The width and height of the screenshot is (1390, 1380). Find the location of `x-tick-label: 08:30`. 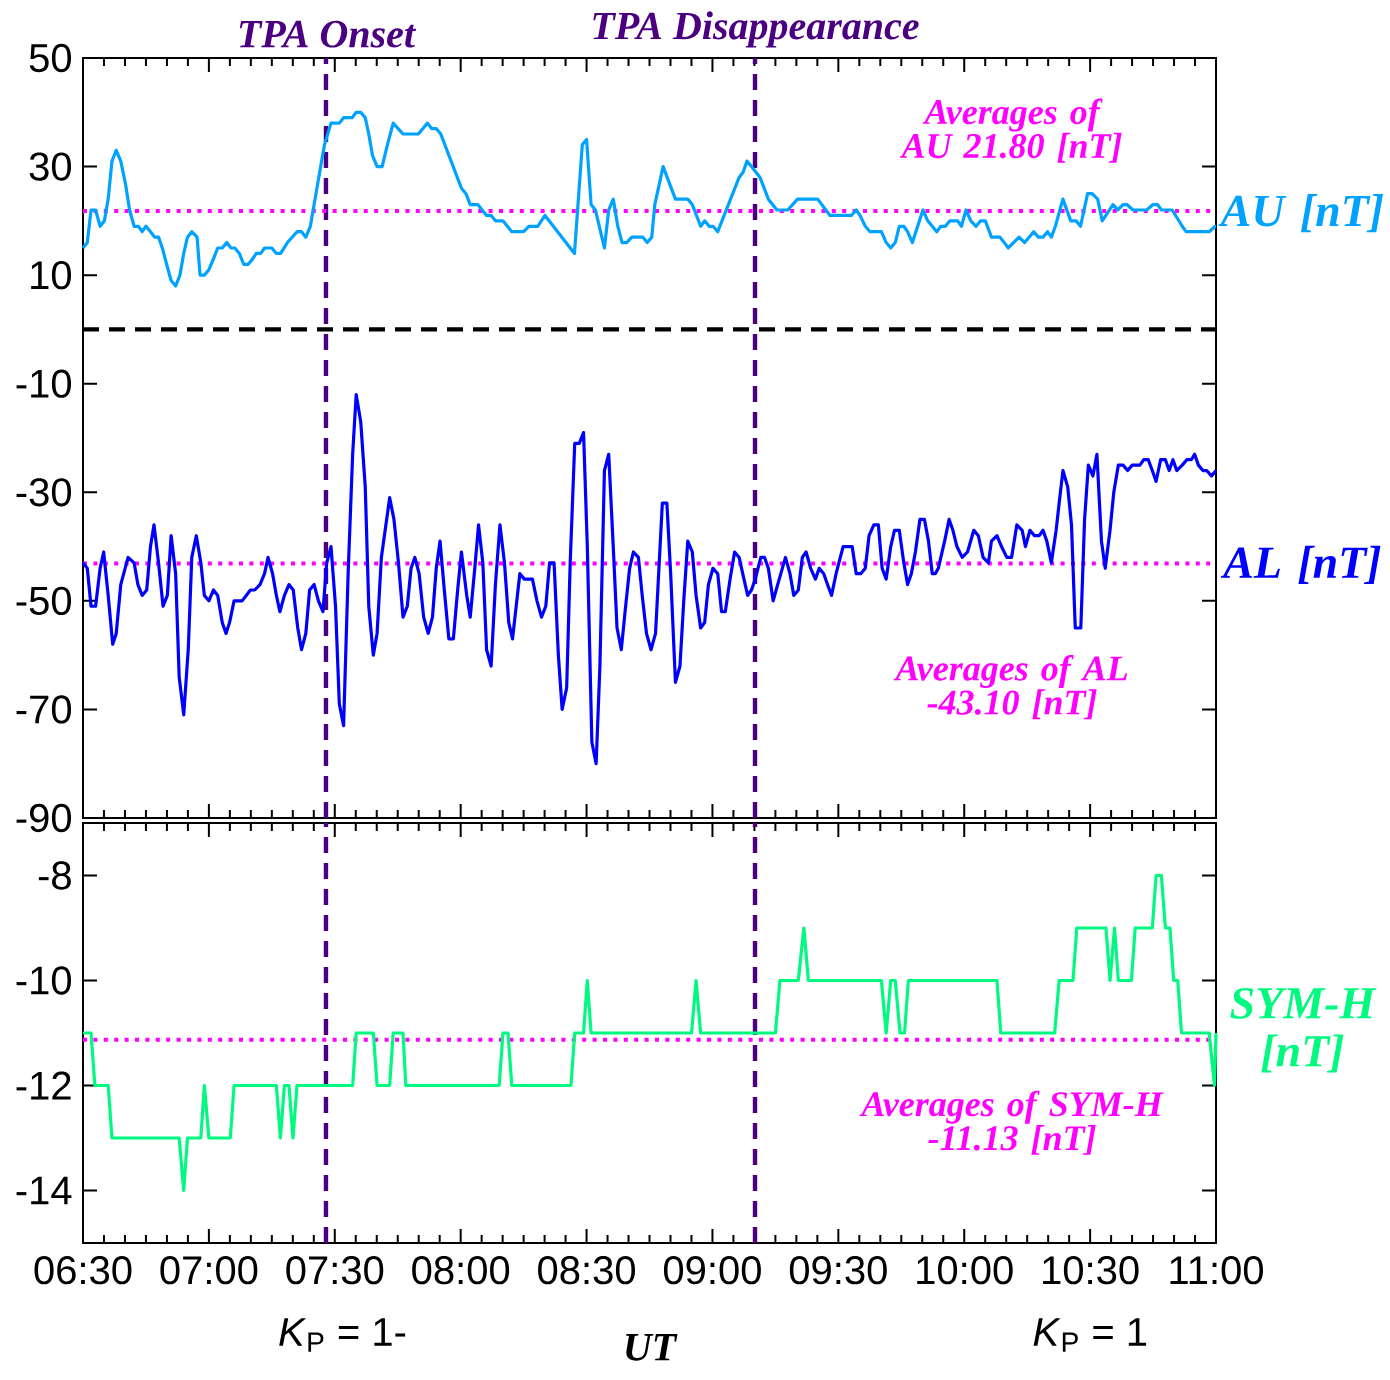

x-tick-label: 08:30 is located at coordinates (587, 1270).